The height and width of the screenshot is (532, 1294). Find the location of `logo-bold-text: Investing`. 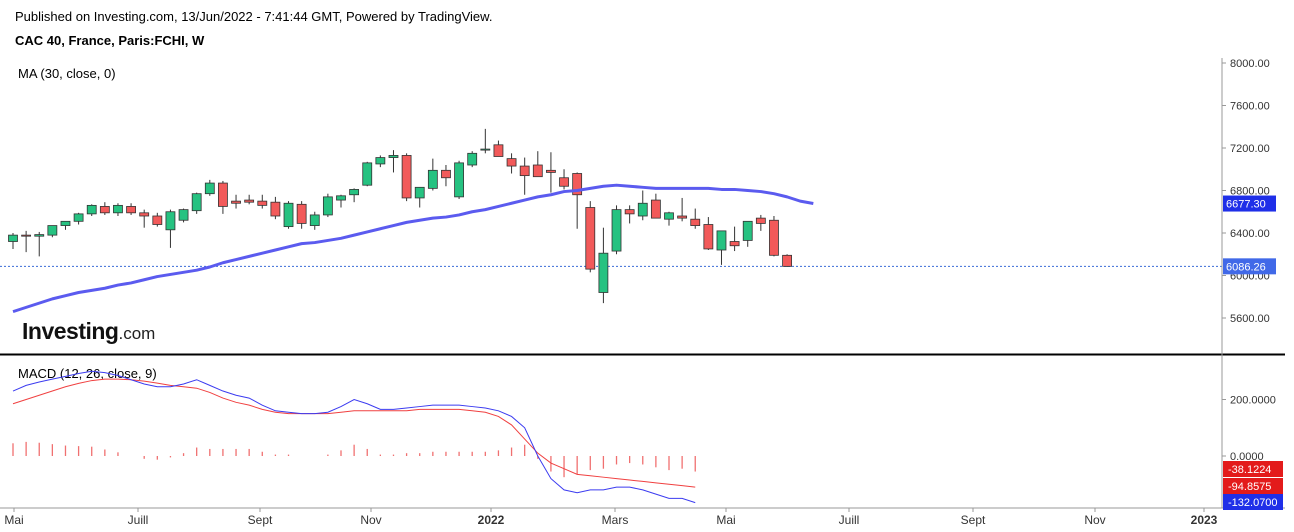

logo-bold-text: Investing is located at coordinates (70, 331).